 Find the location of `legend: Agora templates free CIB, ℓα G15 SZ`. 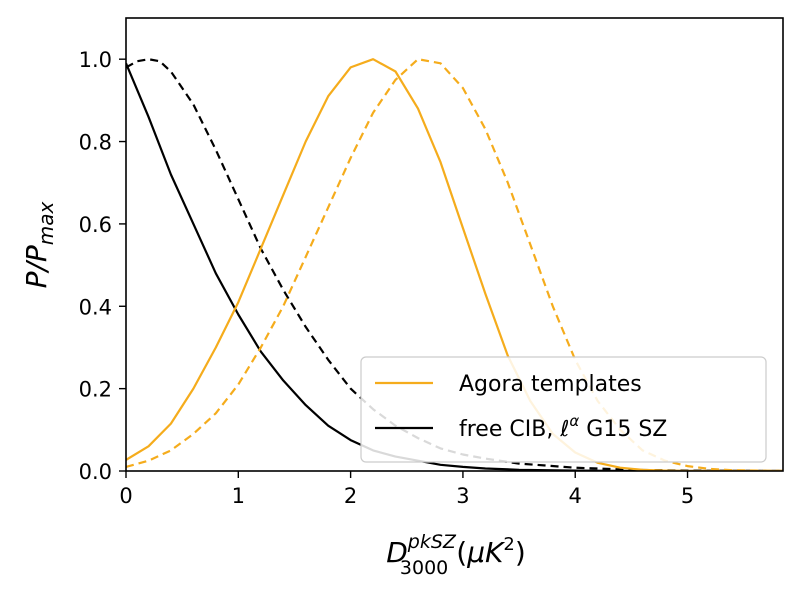

legend: Agora templates free CIB, ℓα G15 SZ is located at coordinates (563, 409).